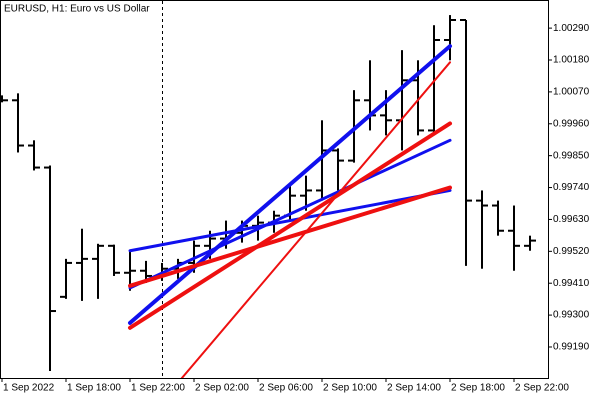 Image resolution: width=600 pixels, height=400 pixels. Describe the element at coordinates (571, 219) in the screenshot. I see `y-tick-label: 0.99630` at that location.